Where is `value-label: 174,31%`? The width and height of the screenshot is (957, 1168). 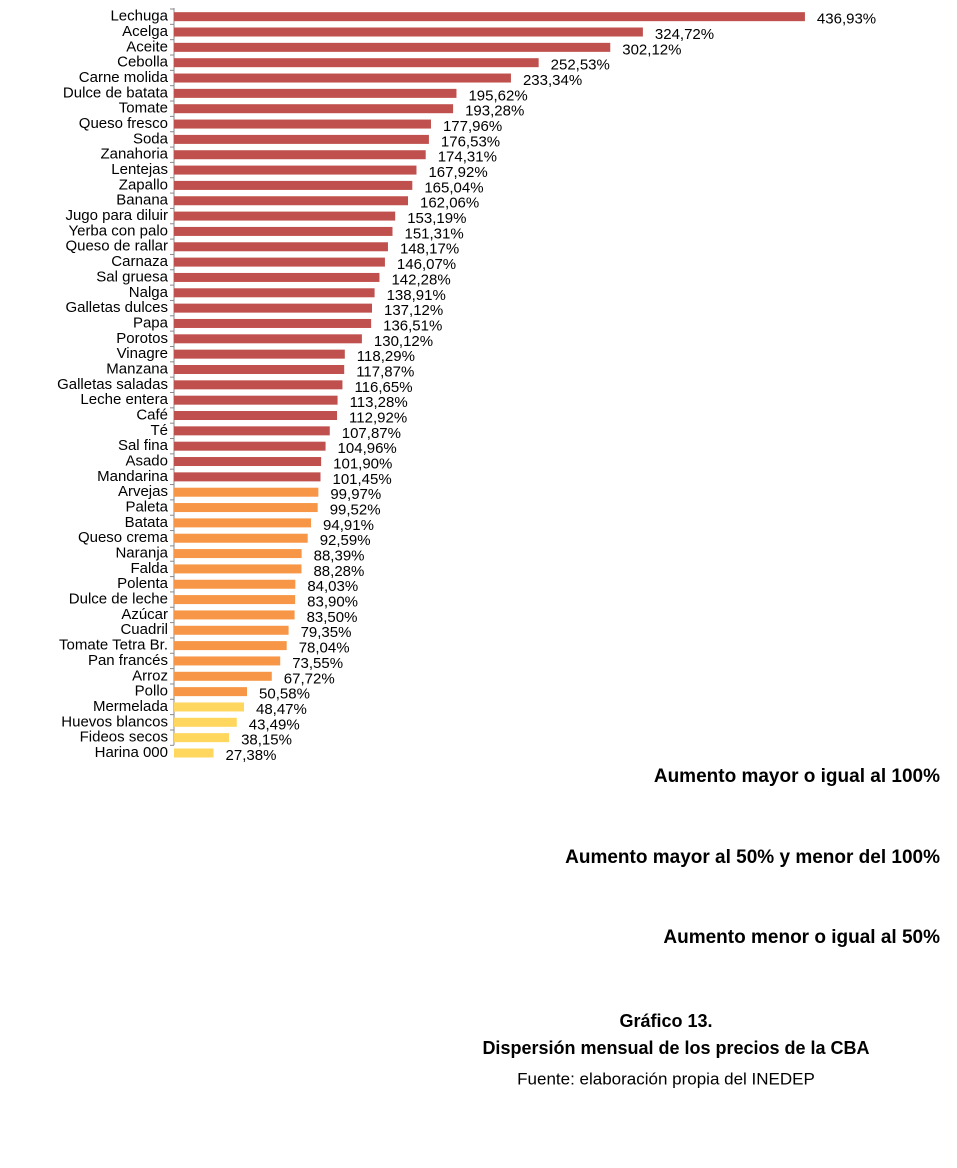 value-label: 174,31% is located at coordinates (467, 157).